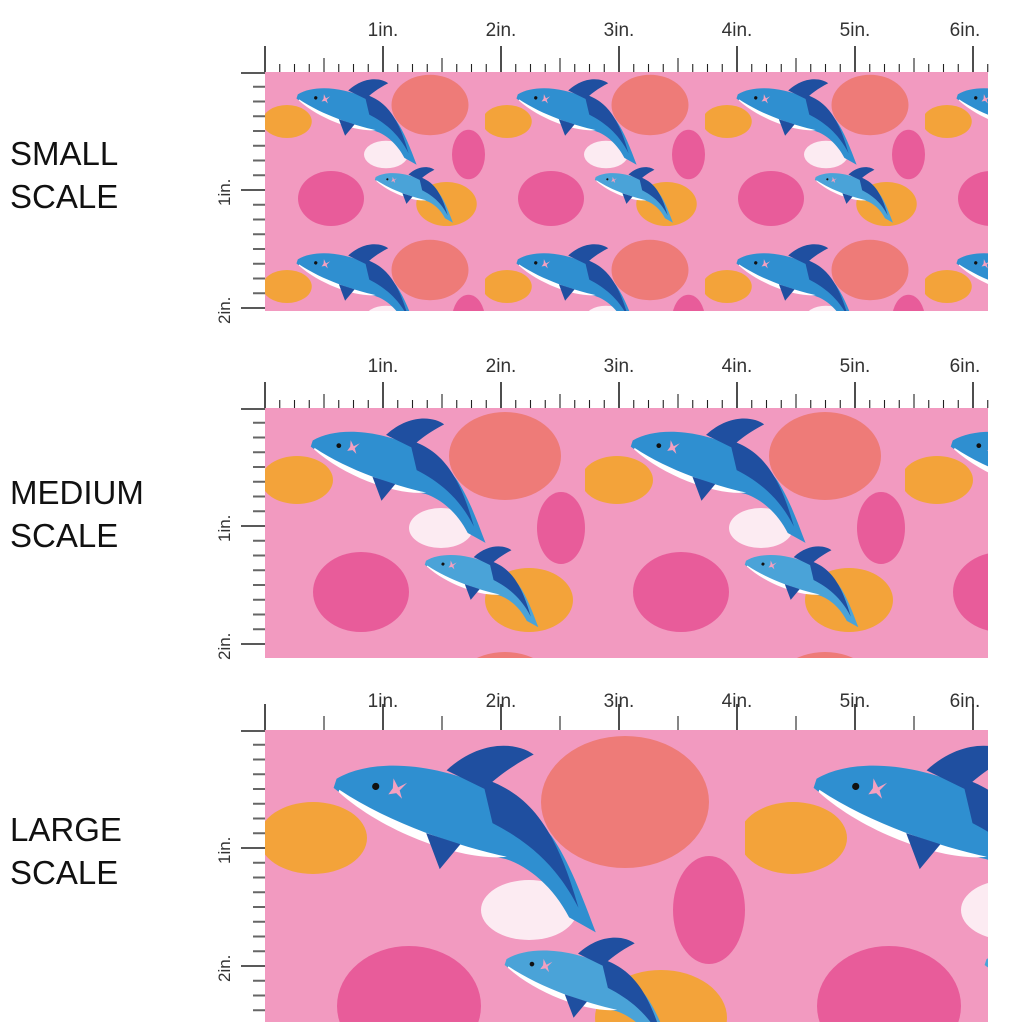 The width and height of the screenshot is (1024, 1024). What do you see at coordinates (77, 492) in the screenshot?
I see `label-line1: MEDIUM` at bounding box center [77, 492].